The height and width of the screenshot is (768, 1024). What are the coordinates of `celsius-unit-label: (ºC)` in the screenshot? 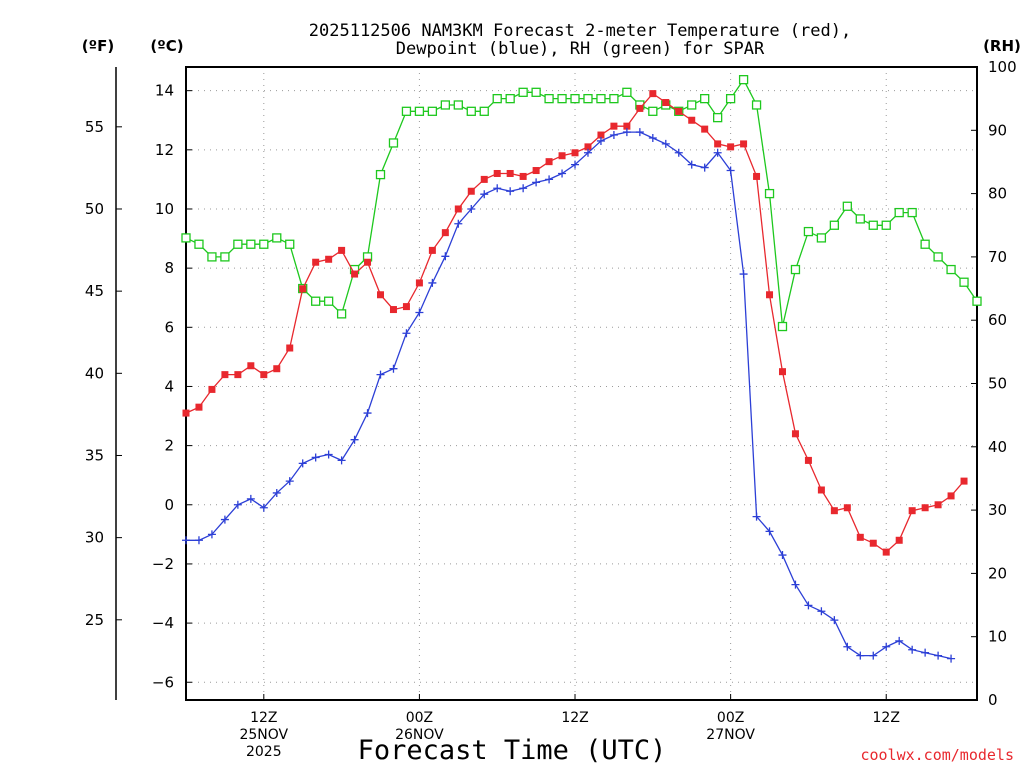 It's located at (166, 46).